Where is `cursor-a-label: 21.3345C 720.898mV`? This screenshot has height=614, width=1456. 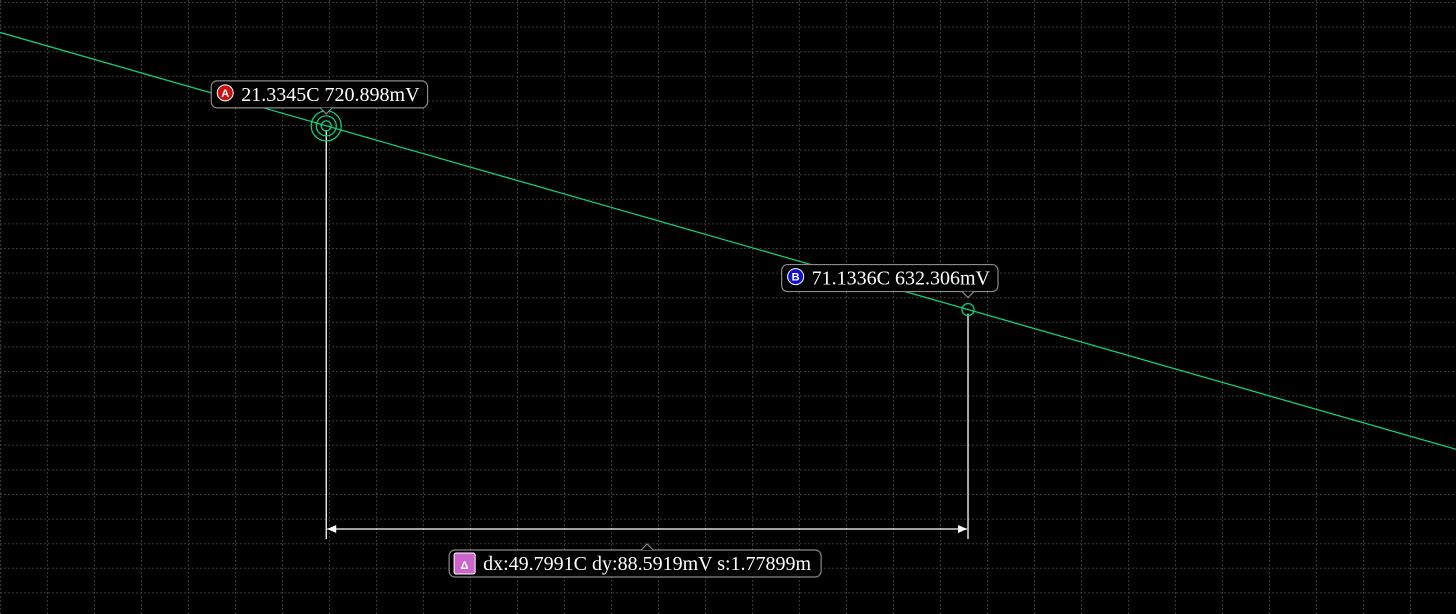 cursor-a-label: 21.3345C 720.898mV is located at coordinates (330, 95).